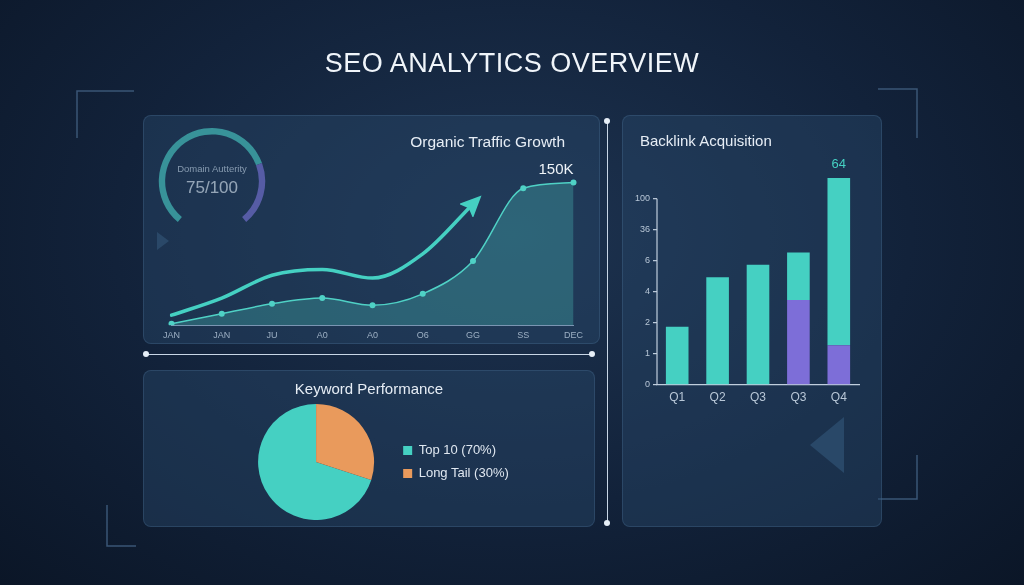 This screenshot has width=1024, height=585. What do you see at coordinates (573, 335) in the screenshot?
I see `x-tick-label: DEC` at bounding box center [573, 335].